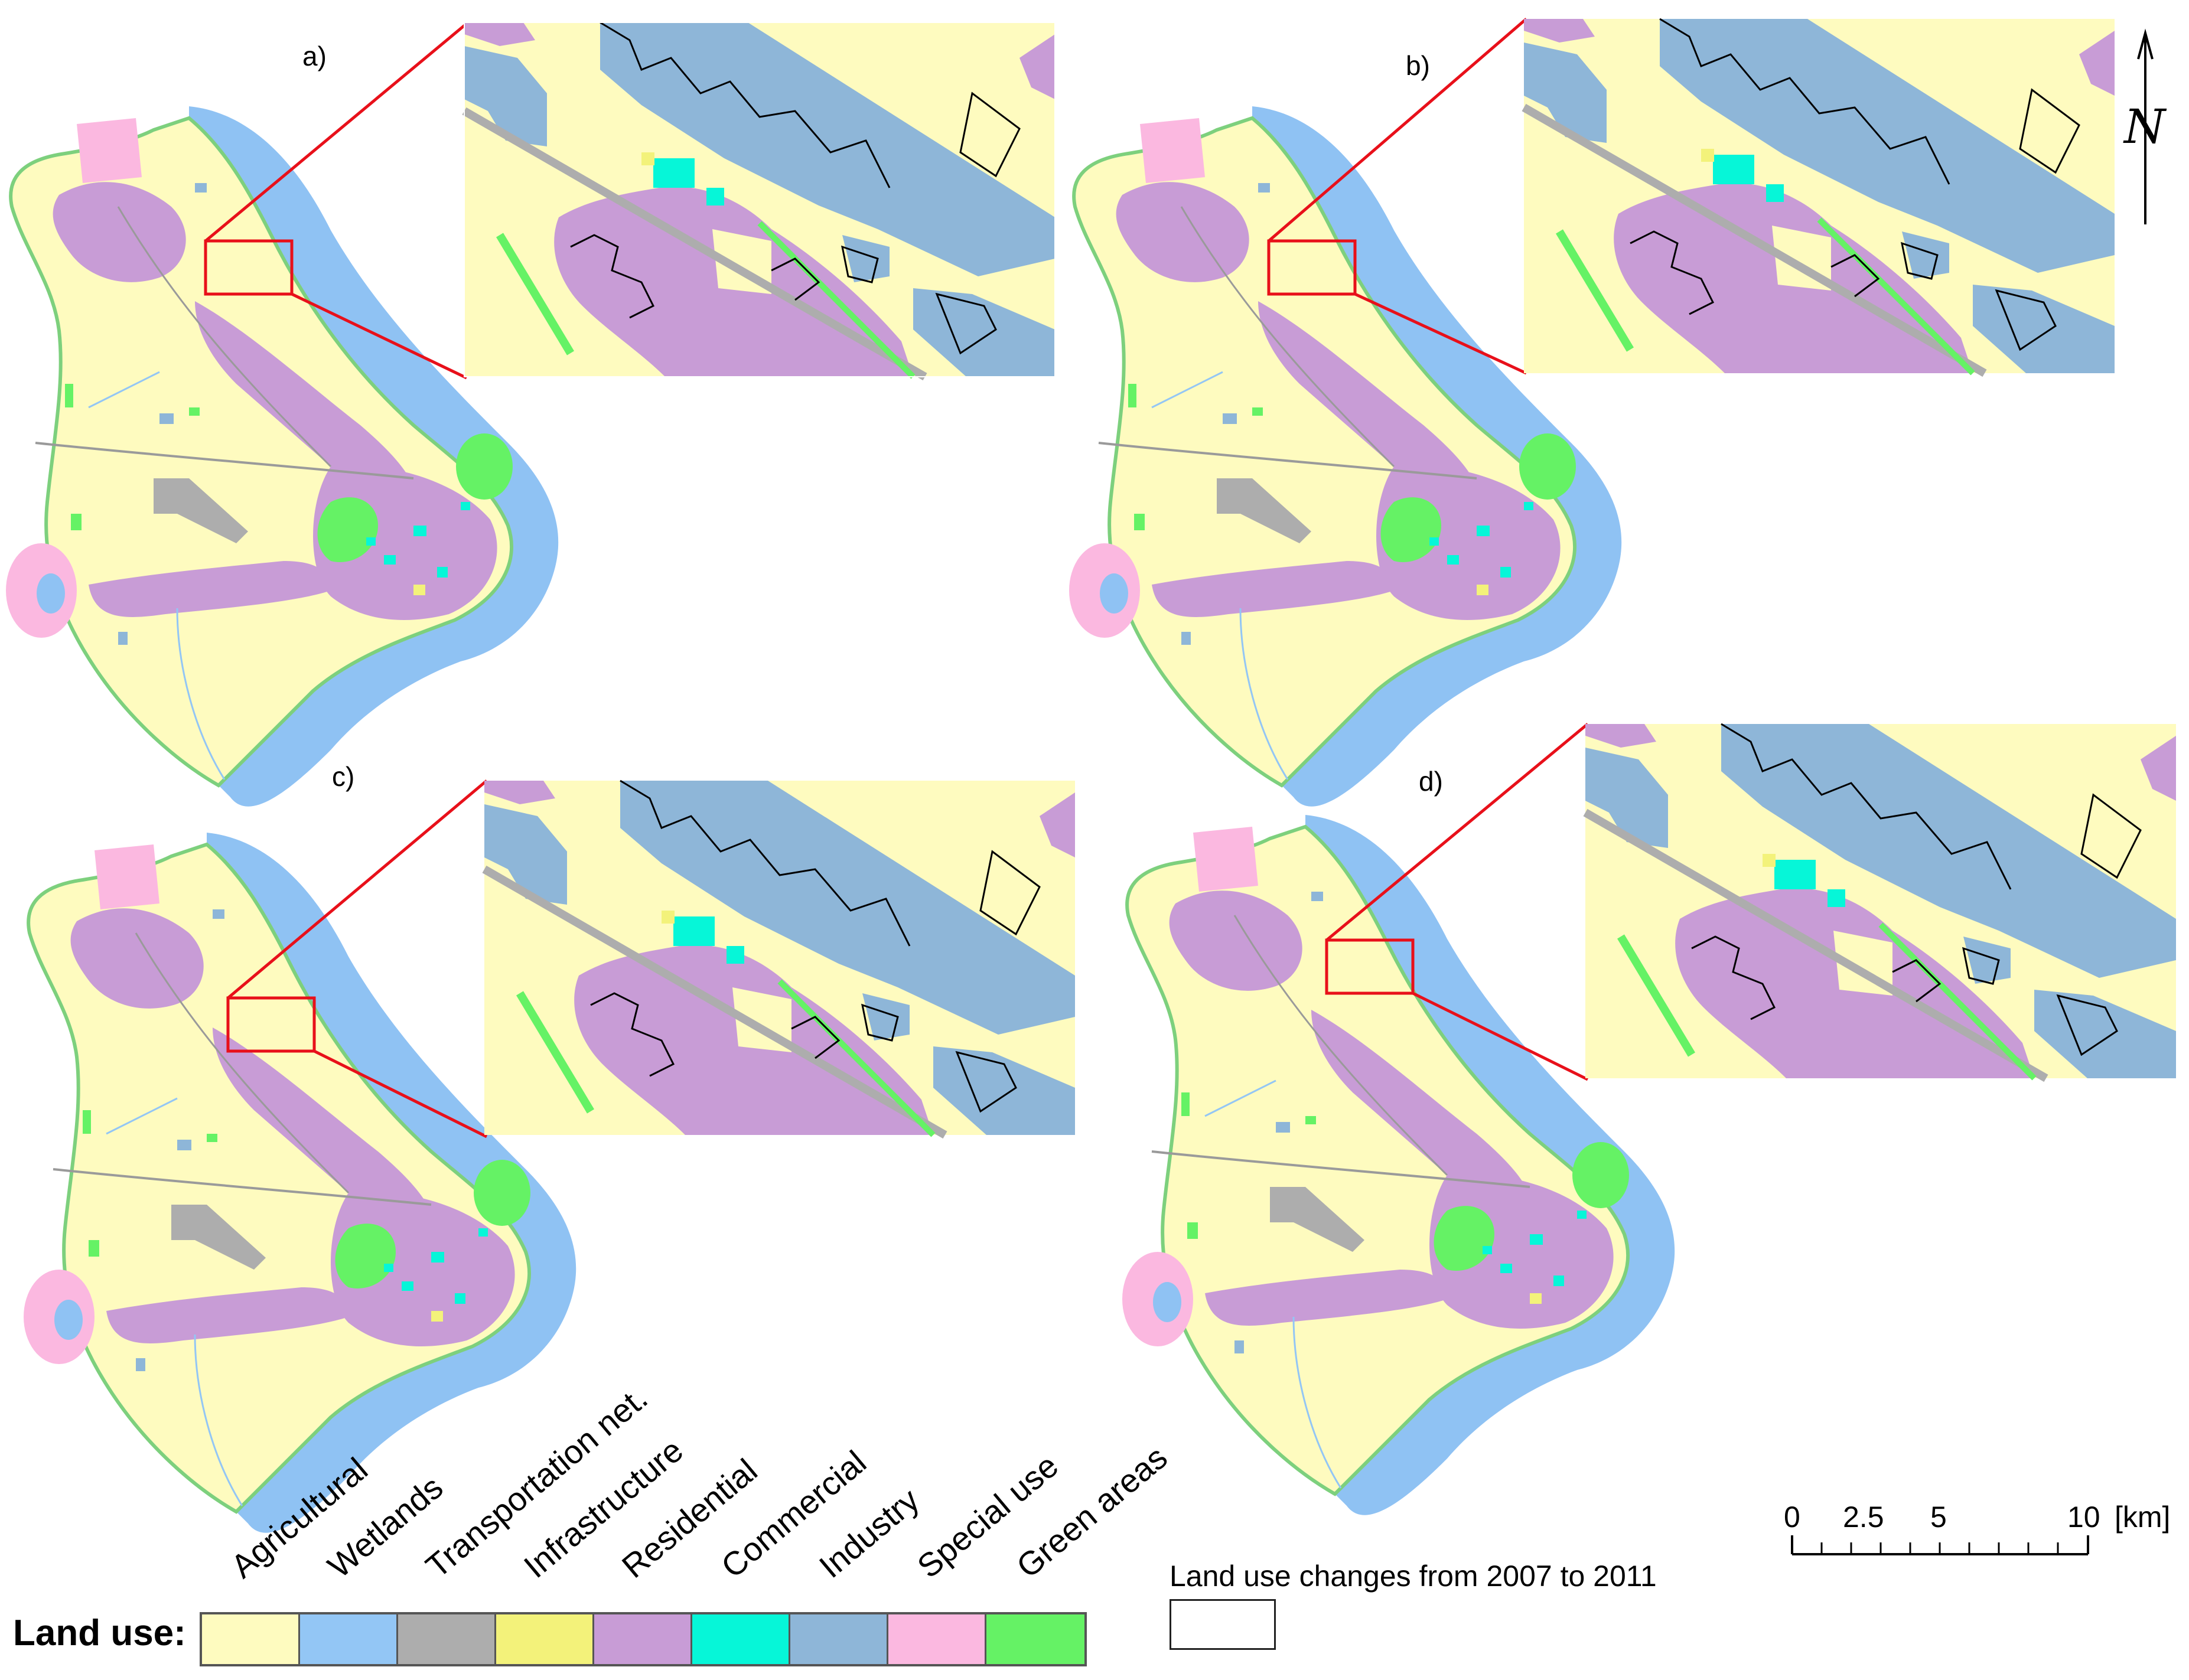  What do you see at coordinates (249, 267) in the screenshot?
I see `zoom-frame-a` at bounding box center [249, 267].